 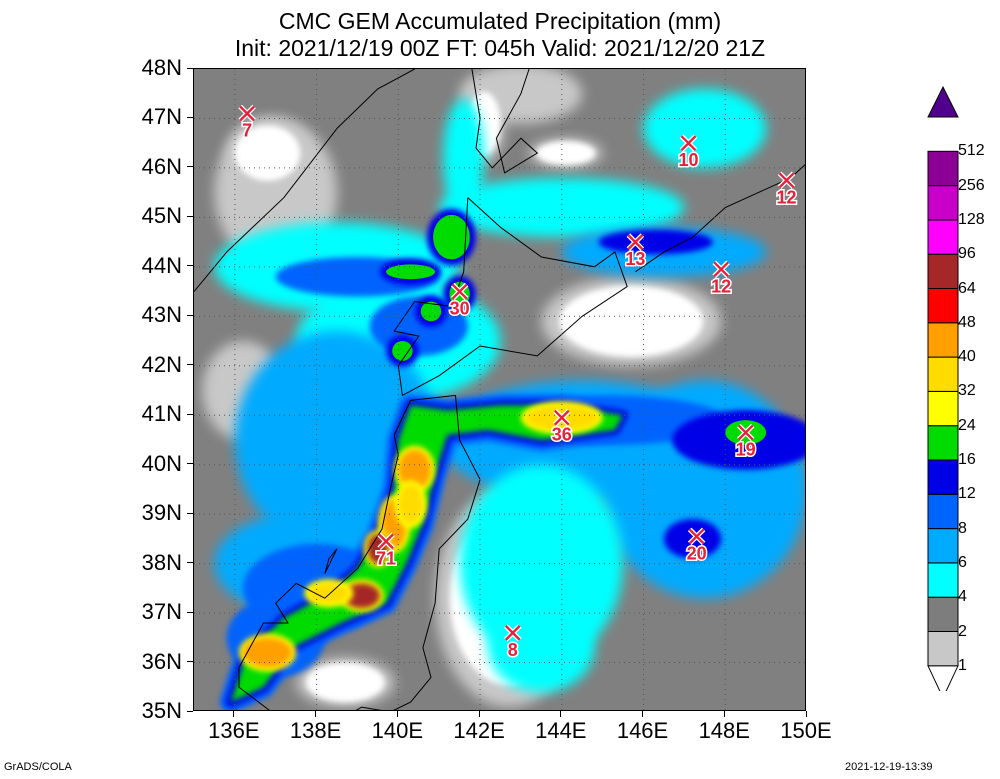 I want to click on footer-timestamp: 2021-12-19-13:39, so click(x=889, y=767).